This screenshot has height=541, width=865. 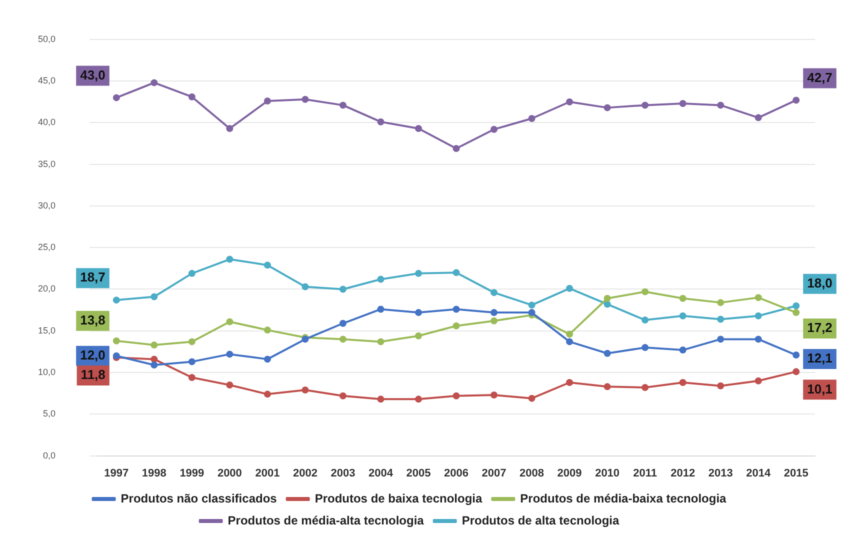 I want to click on data-label: 17,2, so click(x=819, y=328).